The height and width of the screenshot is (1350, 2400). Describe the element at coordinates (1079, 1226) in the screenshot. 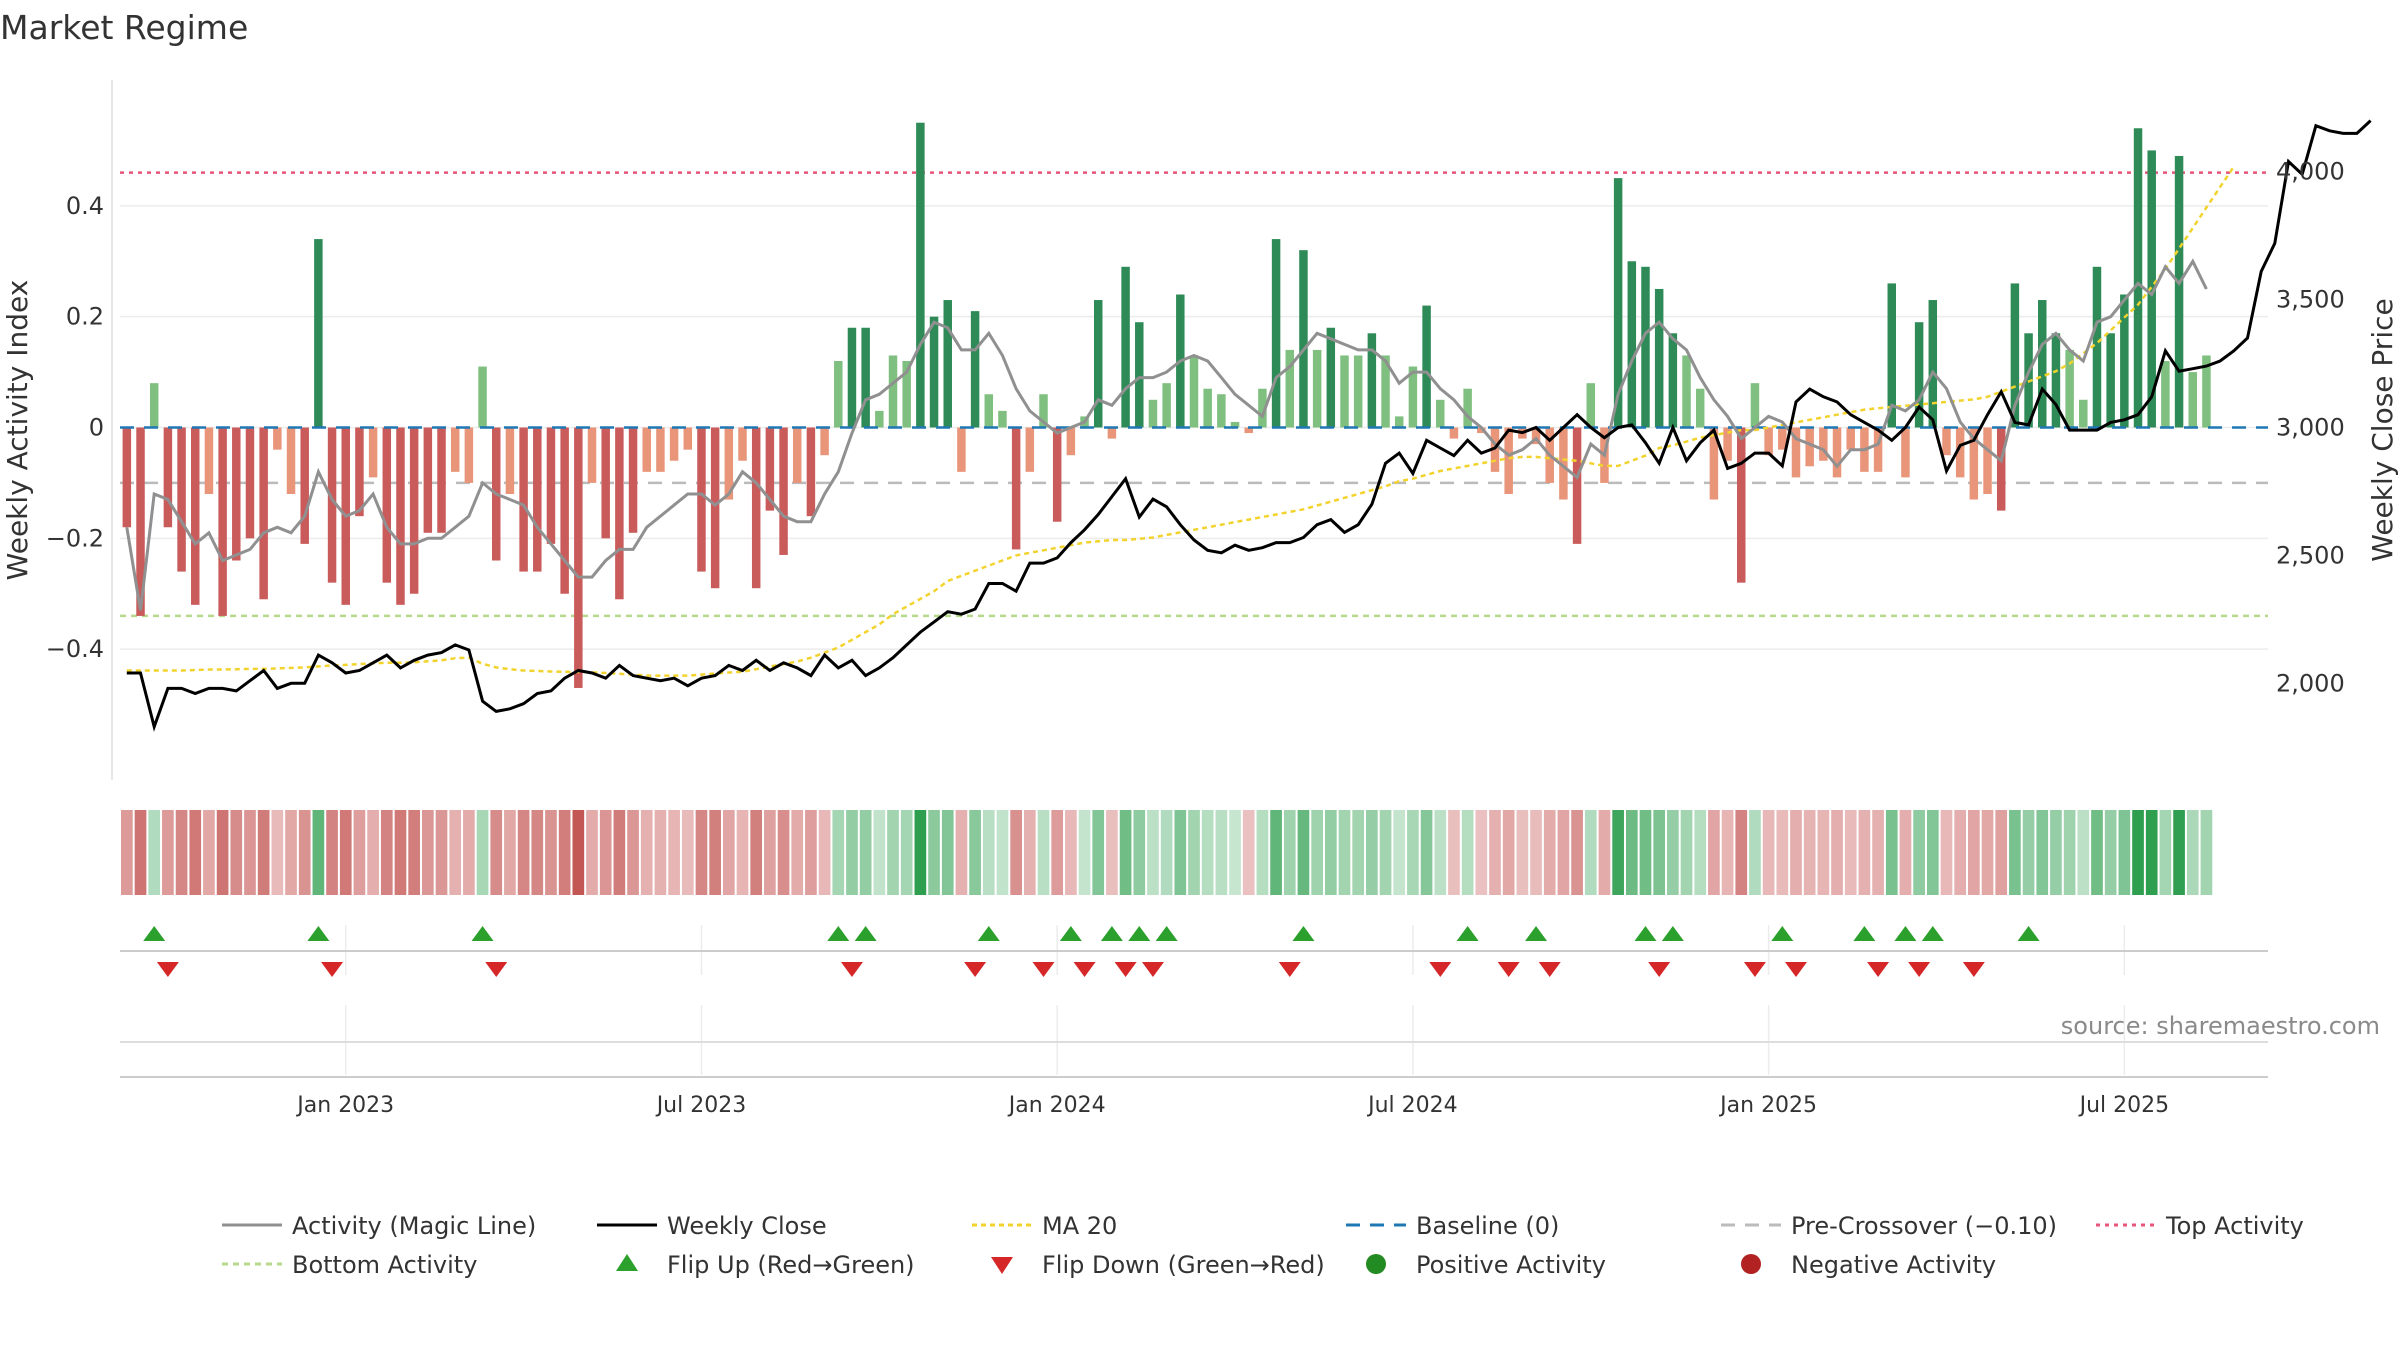

I see `legend-label-ma: MA 20` at that location.